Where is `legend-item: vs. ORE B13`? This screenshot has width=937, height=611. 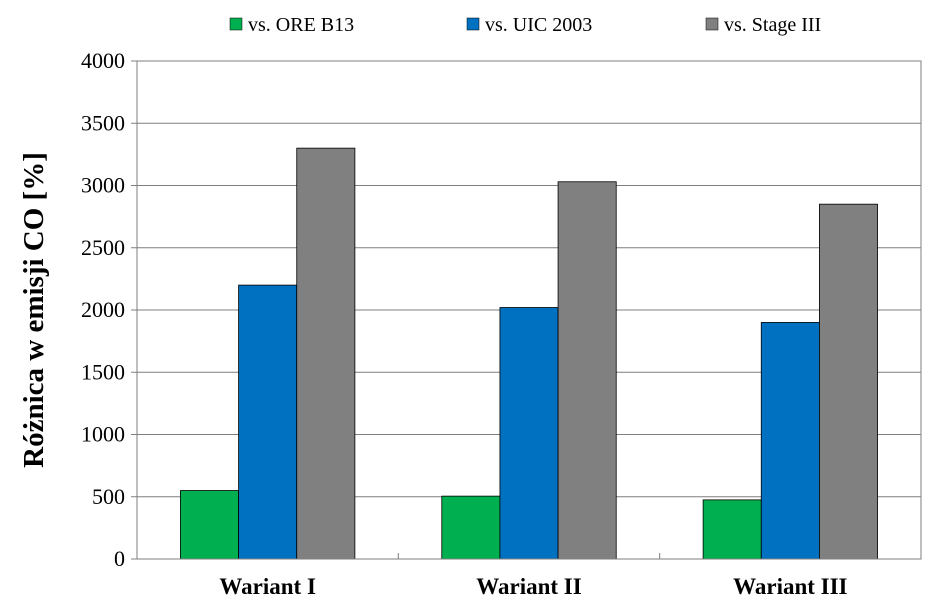 legend-item: vs. ORE B13 is located at coordinates (291, 25).